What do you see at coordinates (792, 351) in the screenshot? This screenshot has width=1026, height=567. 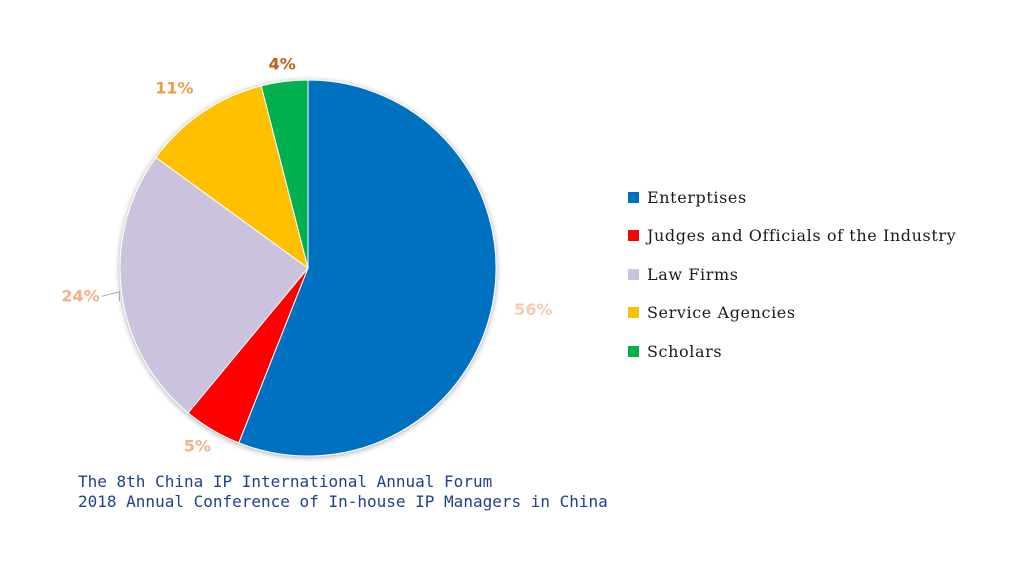 I see `legend-item-scholars: Scholars` at bounding box center [792, 351].